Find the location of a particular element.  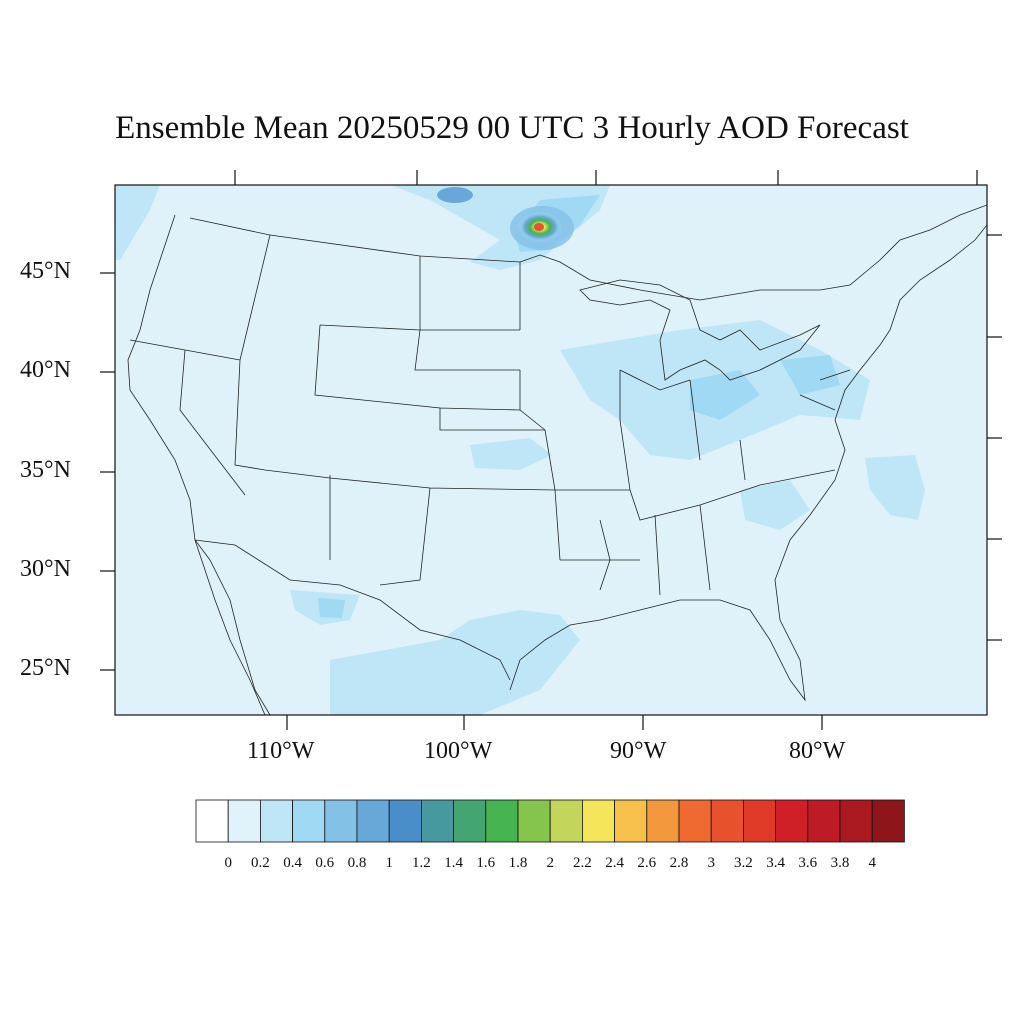

pacific-coast is located at coordinates (199, 464).